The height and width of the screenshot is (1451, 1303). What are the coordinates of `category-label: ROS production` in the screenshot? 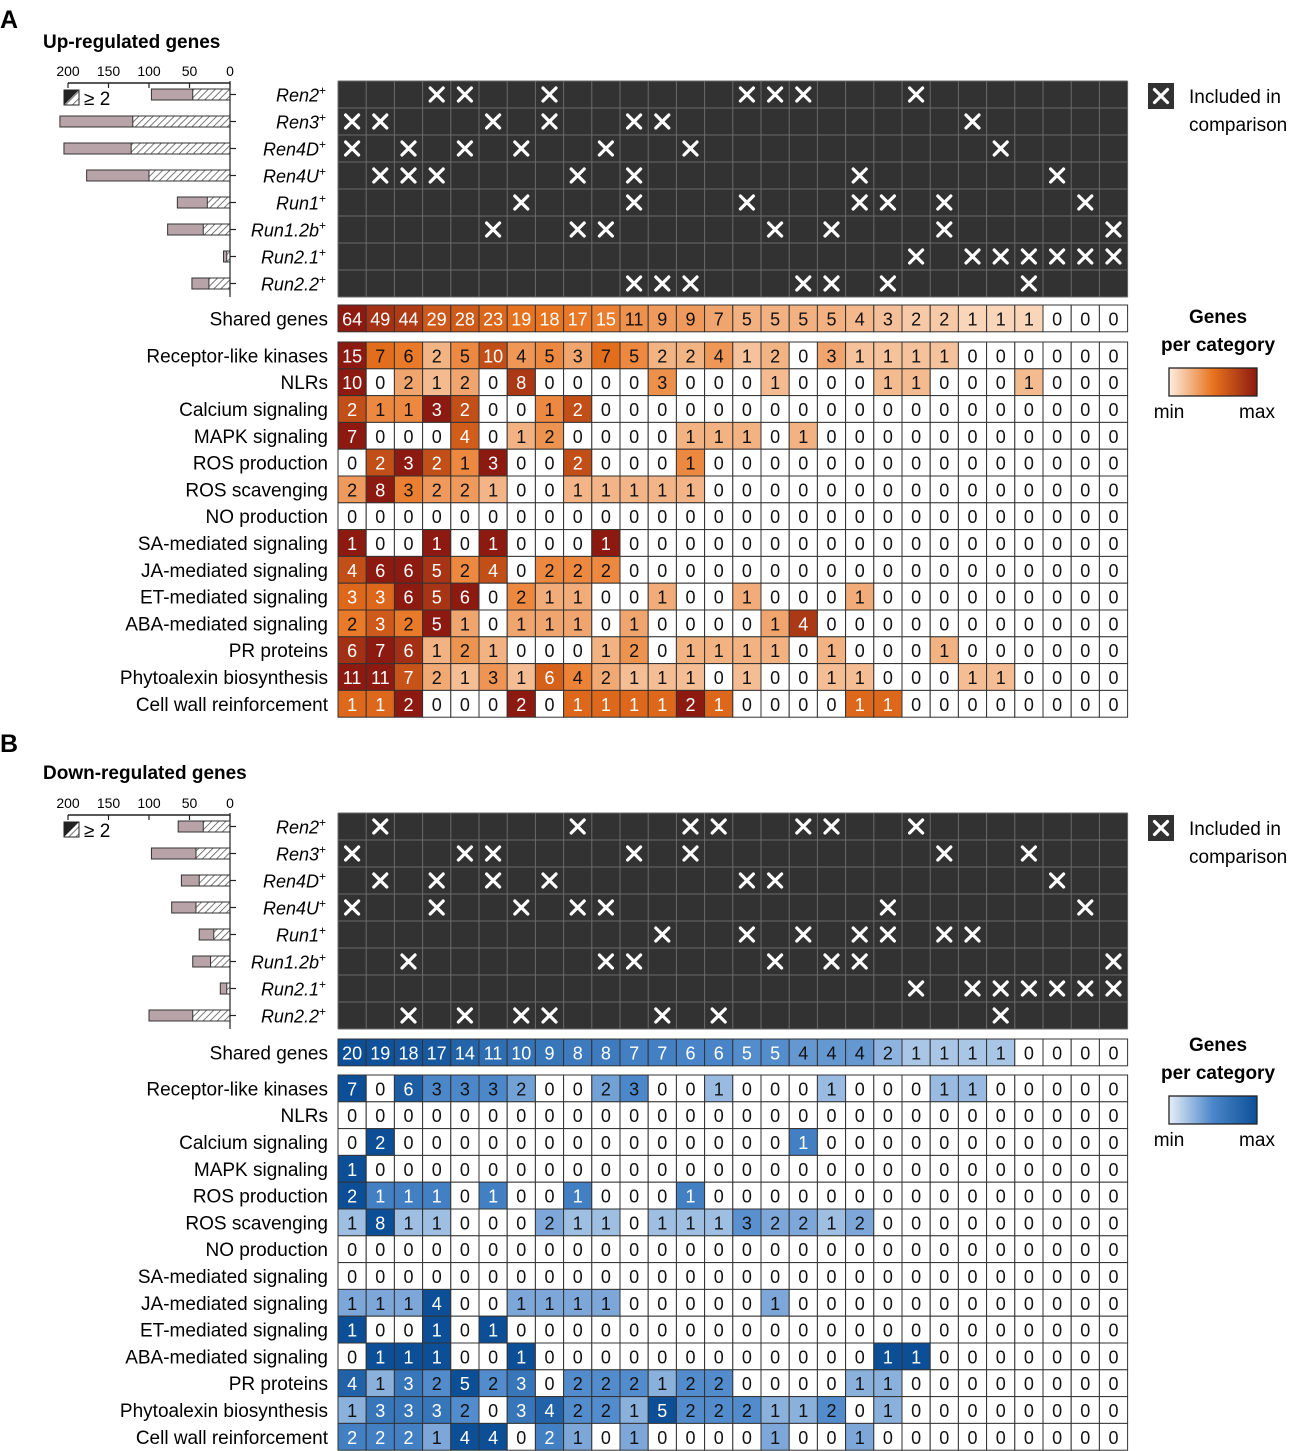 It's located at (260, 1197).